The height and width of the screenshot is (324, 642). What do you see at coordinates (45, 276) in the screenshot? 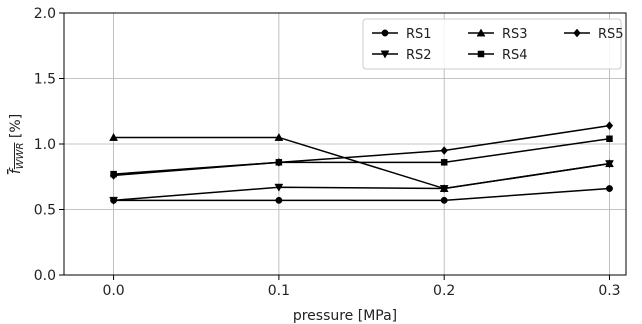
I see `y-tick-label: 0.0` at bounding box center [45, 276].